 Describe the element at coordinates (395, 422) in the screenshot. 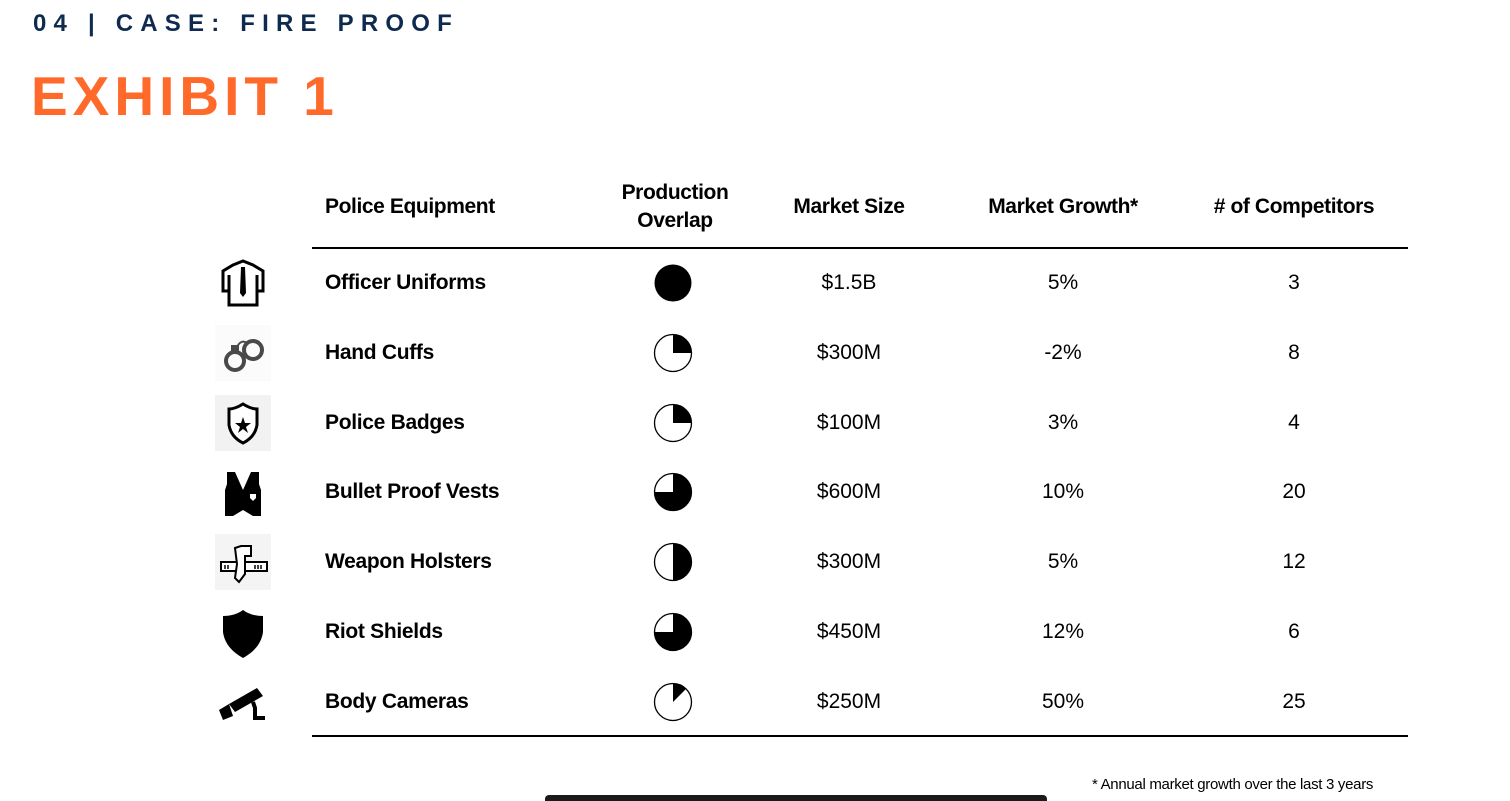

I see `equipment-name: Police Badges` at that location.